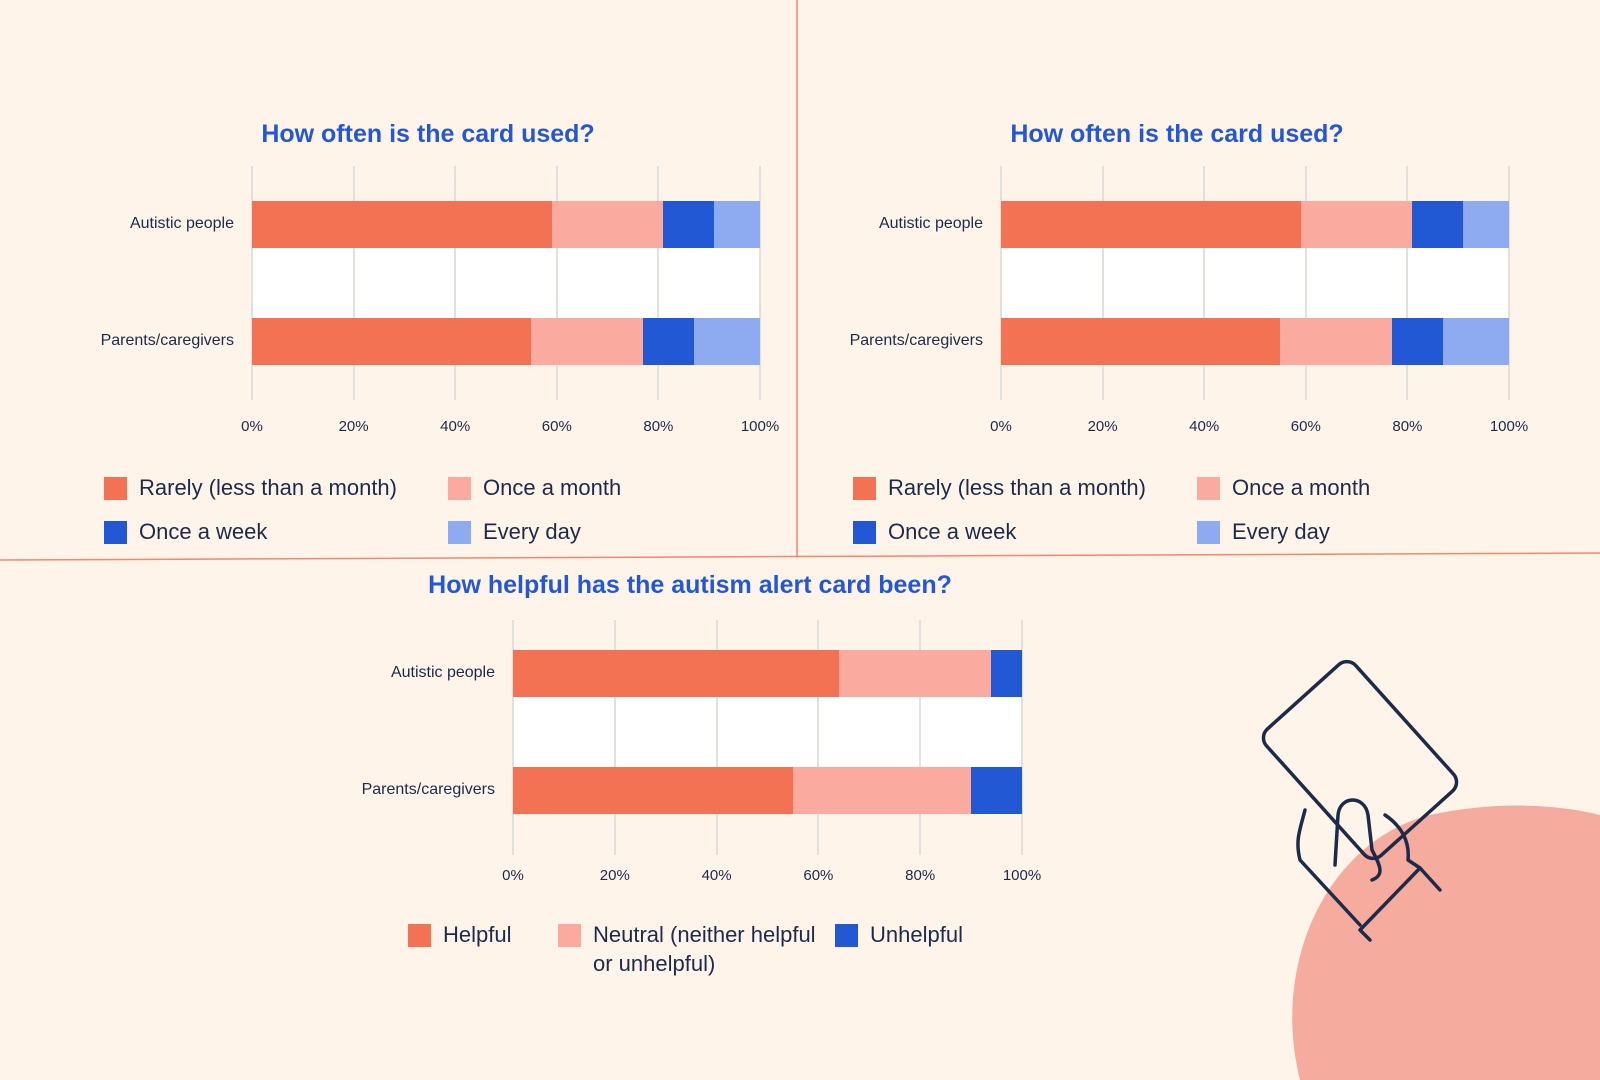 The width and height of the screenshot is (1600, 1080). I want to click on hand-holding-card-icon, so click(1360, 800).